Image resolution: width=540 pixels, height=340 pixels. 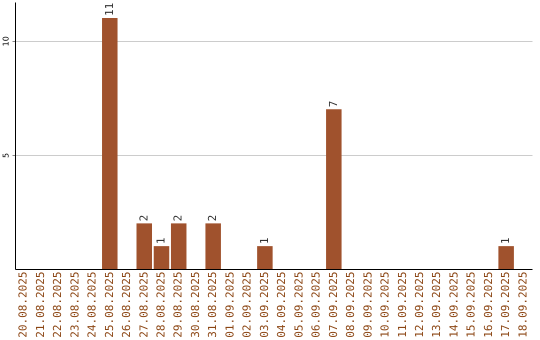 I want to click on x-tick-label: 01.09.2025, so click(x=229, y=305).